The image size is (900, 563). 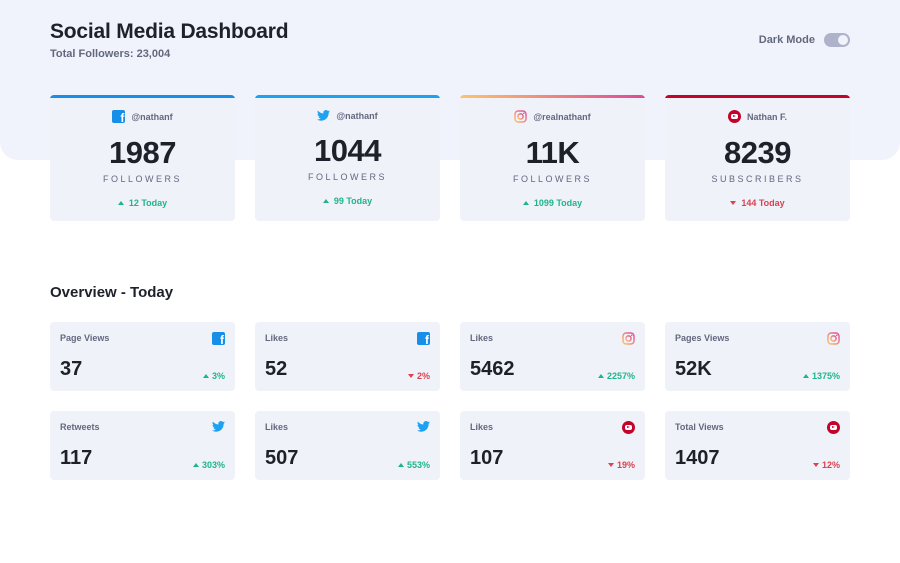 What do you see at coordinates (766, 116) in the screenshot?
I see `handle-text: Nathan F.` at bounding box center [766, 116].